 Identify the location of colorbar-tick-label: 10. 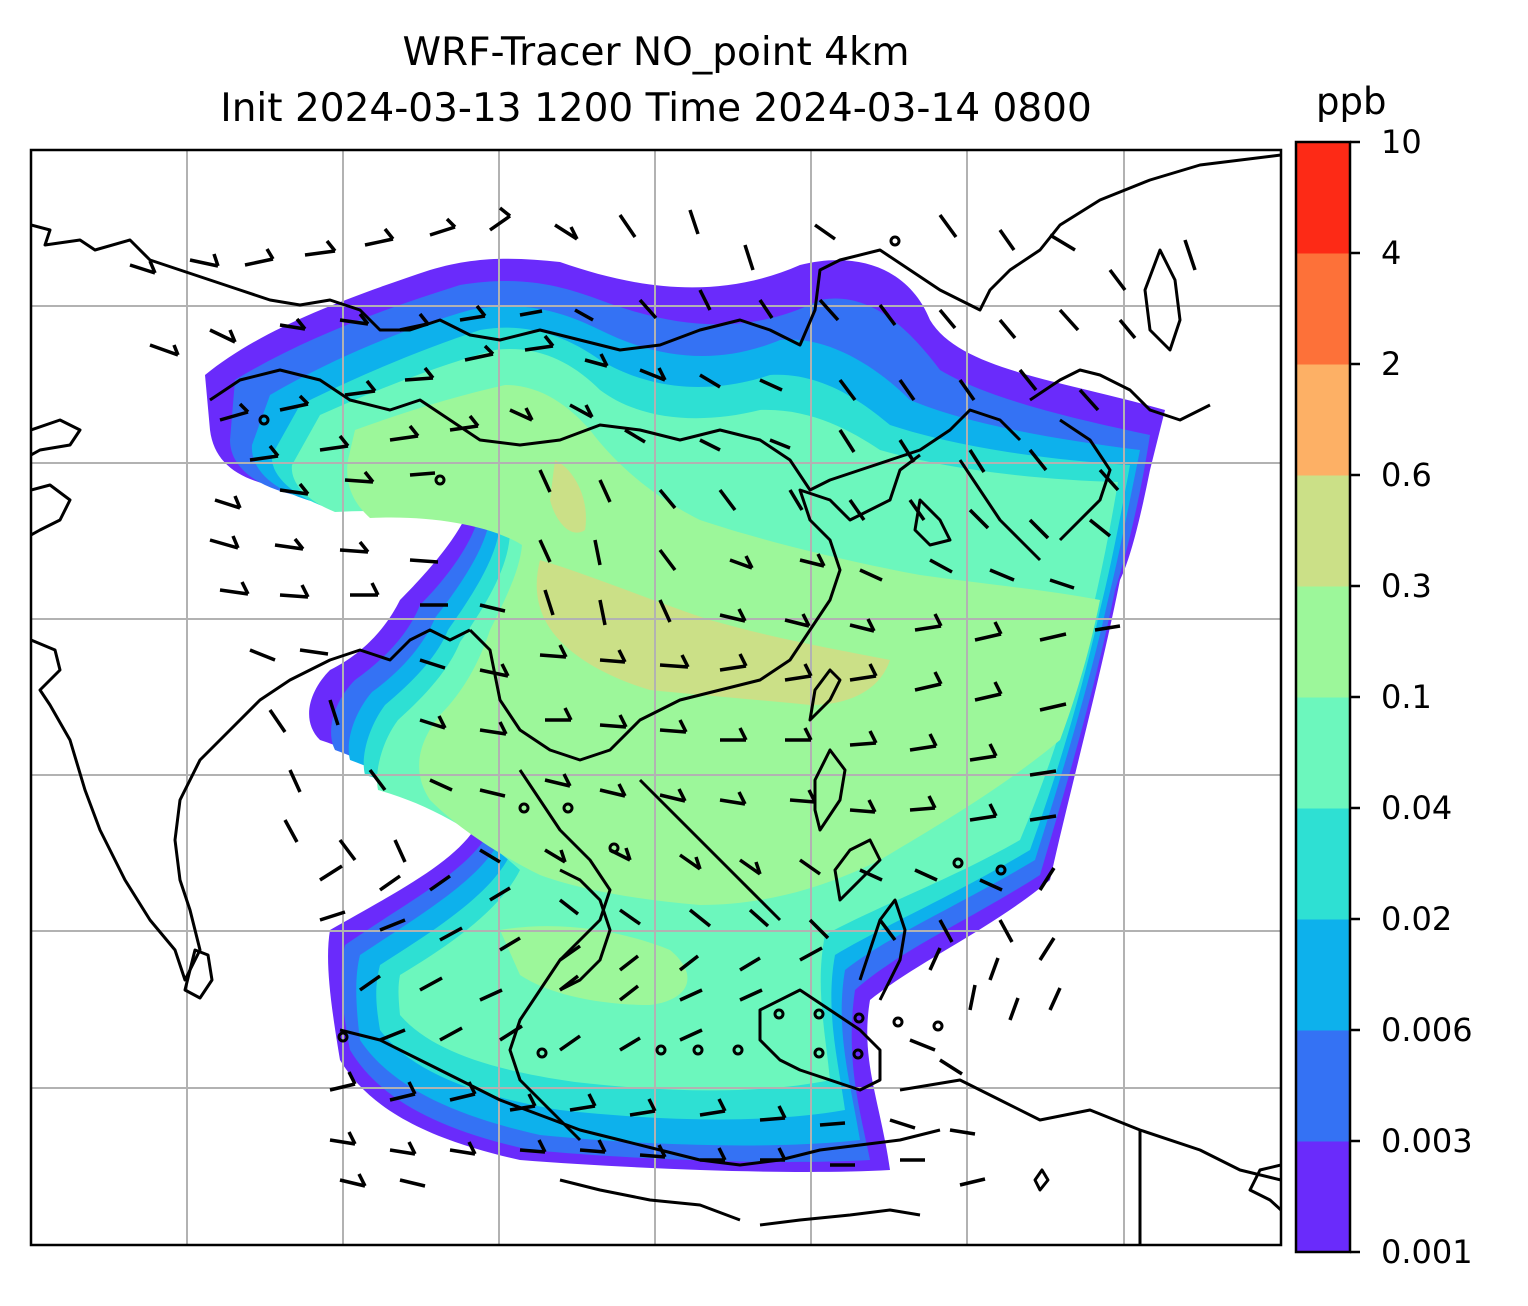
(1401, 142).